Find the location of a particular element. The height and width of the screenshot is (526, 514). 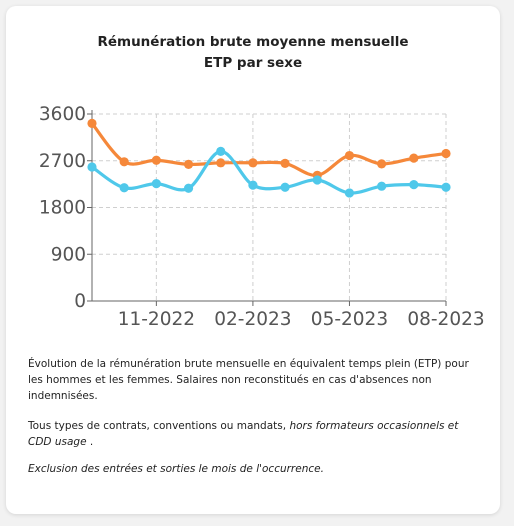

chart-subtitle: ETP par sexe is located at coordinates (253, 63).